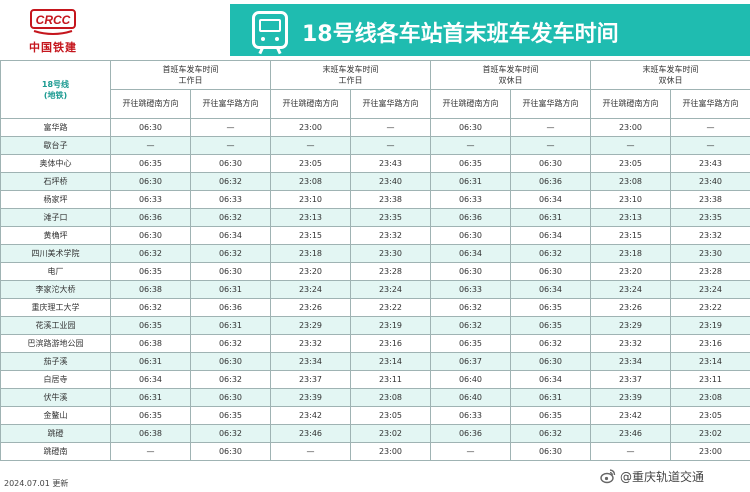 This screenshot has height=492, width=750. What do you see at coordinates (510, 75) in the screenshot?
I see `group-header: 首班车发车时间 双休日` at bounding box center [510, 75].